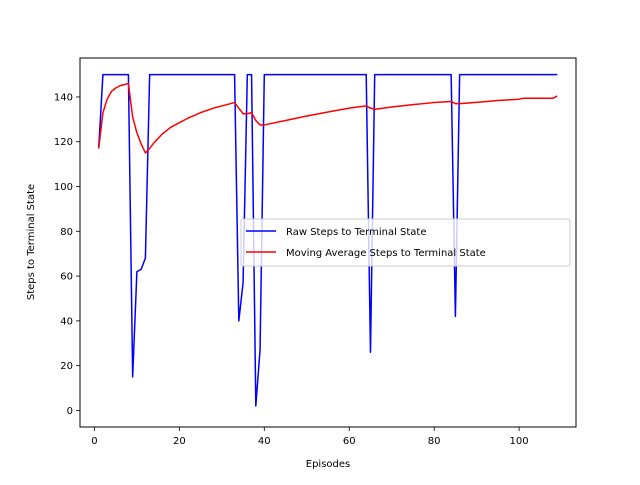 This screenshot has width=640, height=485. Describe the element at coordinates (519, 441) in the screenshot. I see `x-tick-label: 100` at that location.